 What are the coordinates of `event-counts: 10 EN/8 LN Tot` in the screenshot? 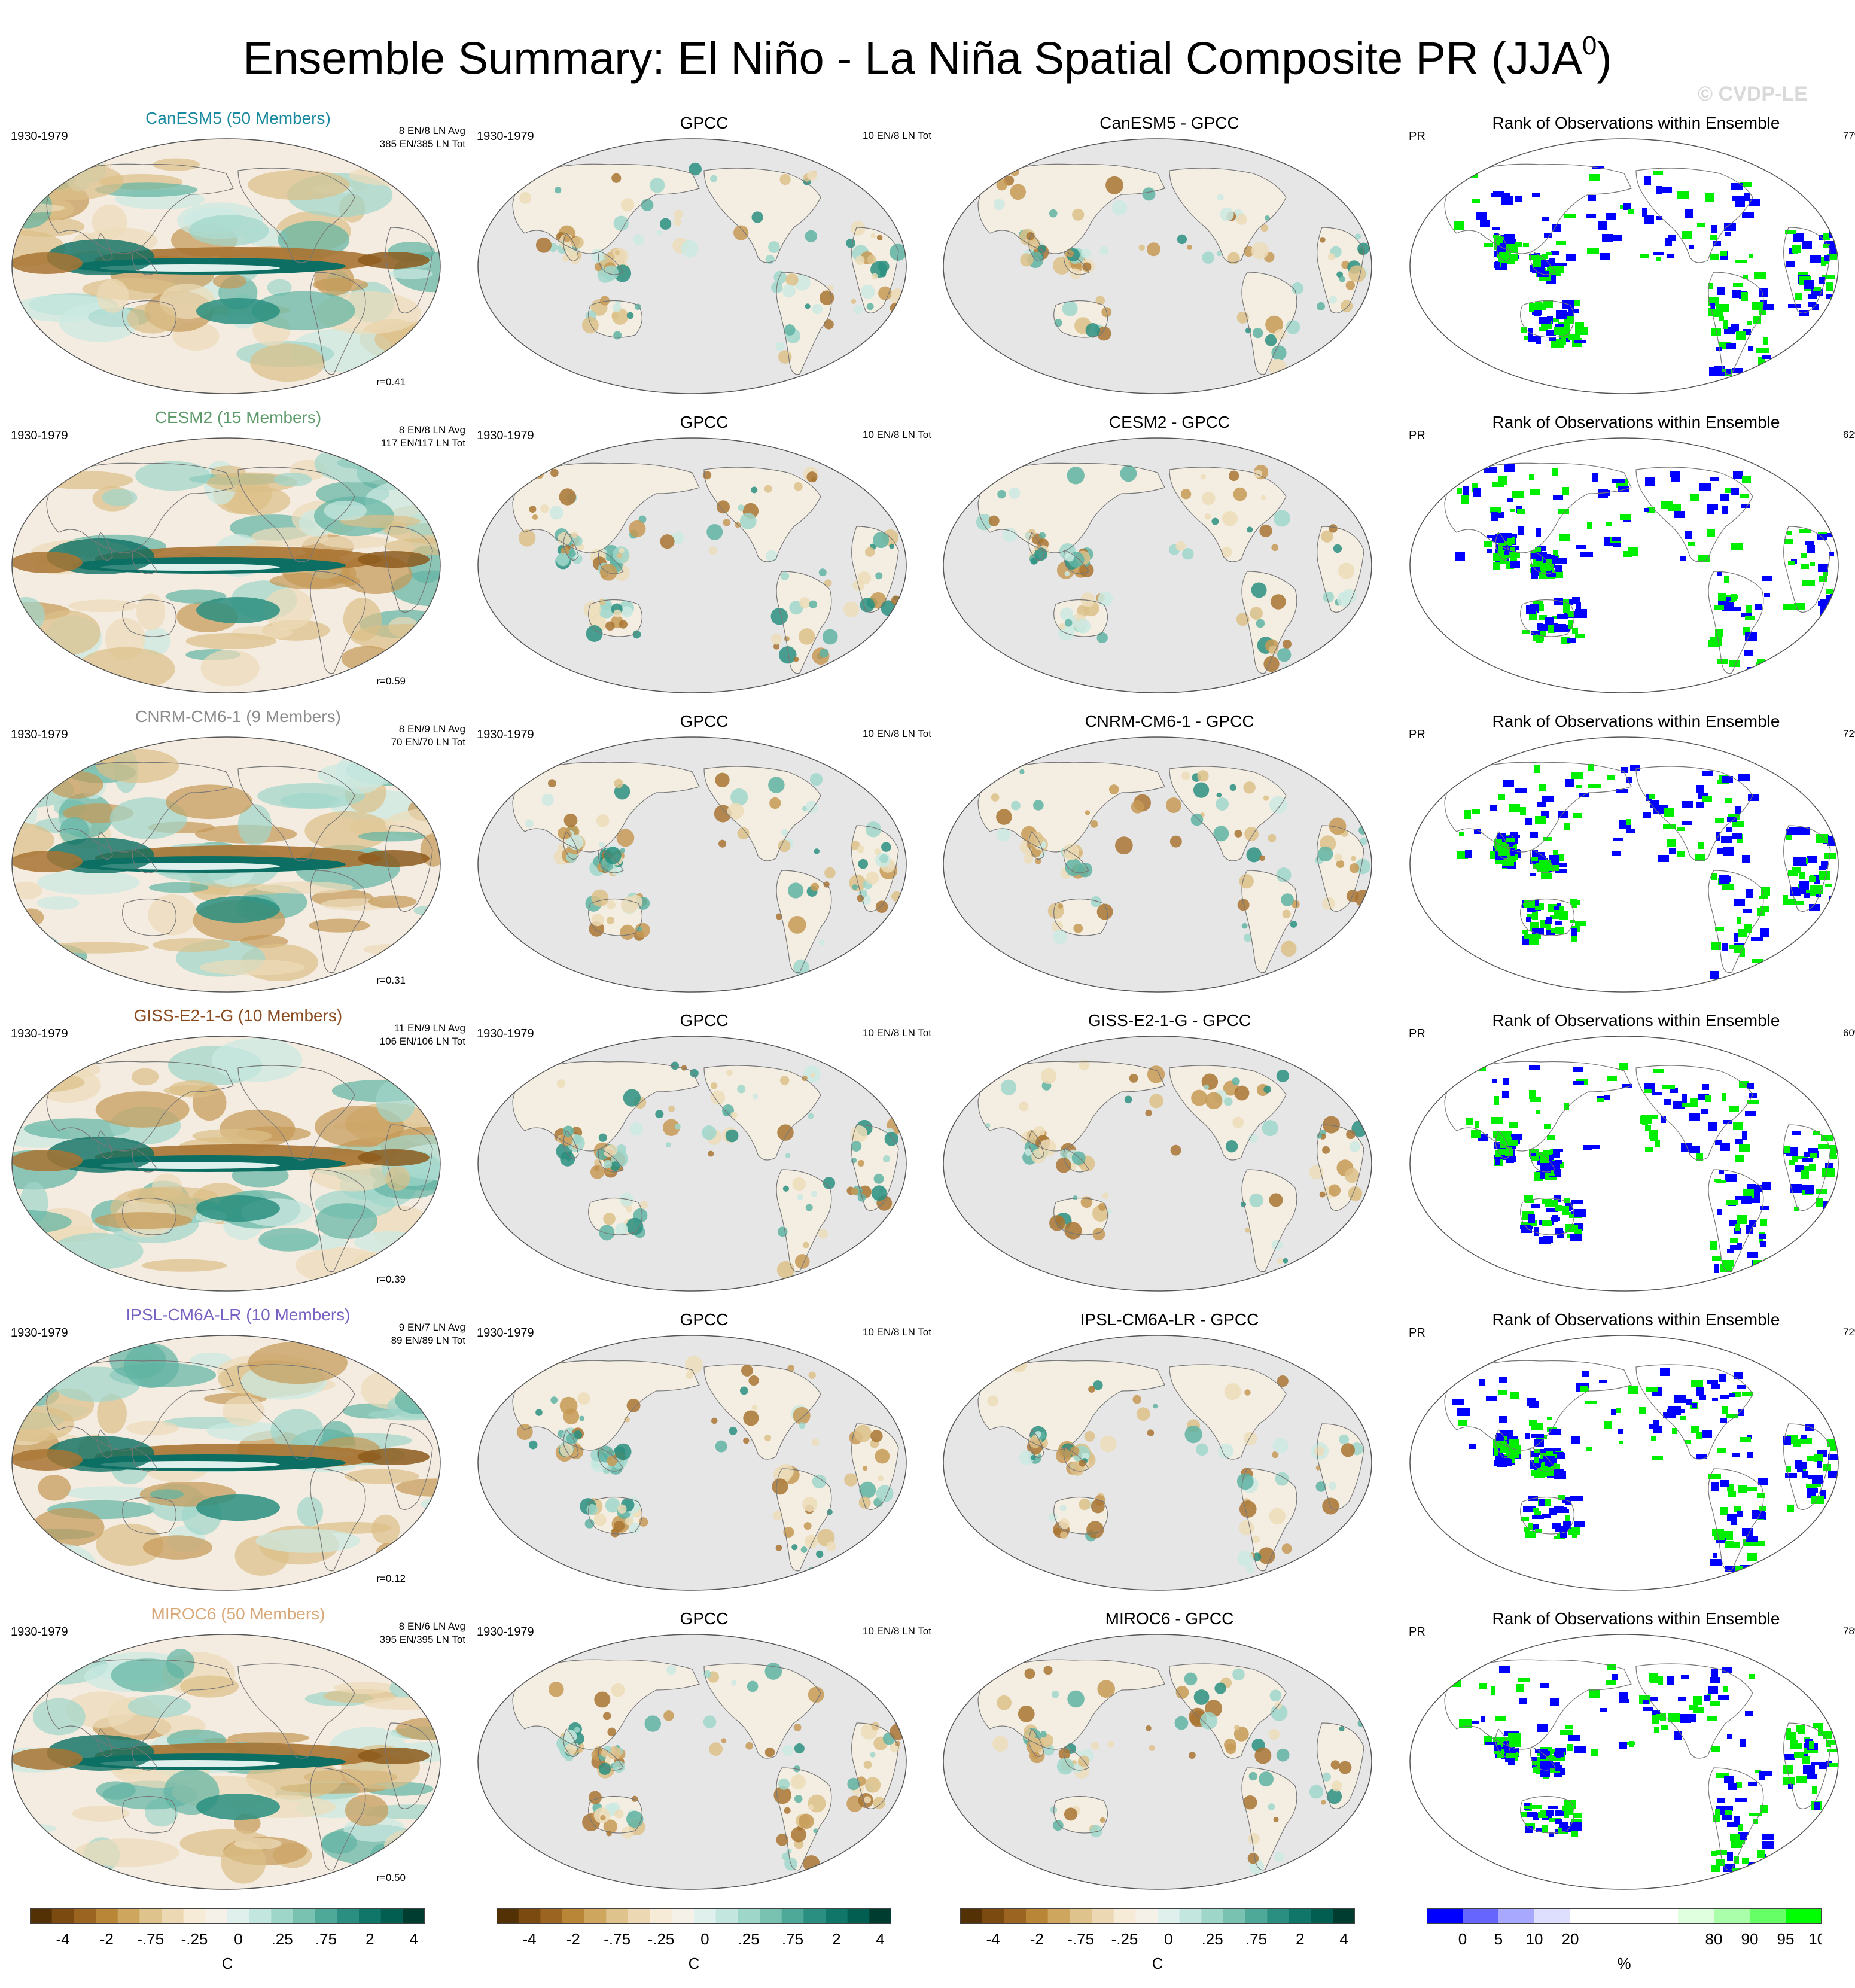 It's located at (897, 734).